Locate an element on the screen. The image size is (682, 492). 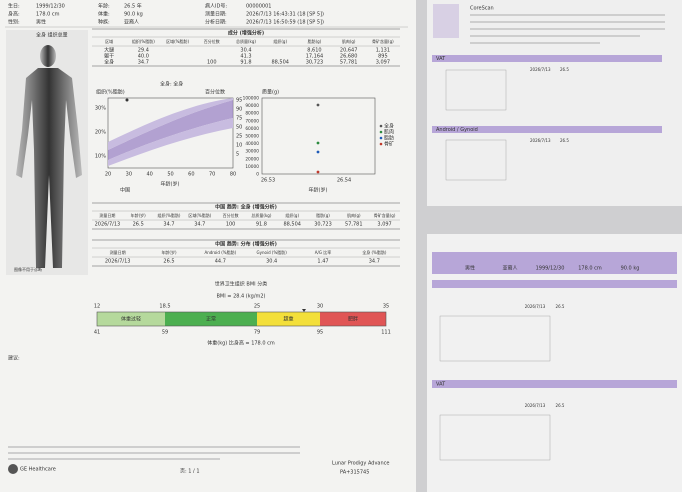
table-cell: 40.0 is located at coordinates (143, 57).